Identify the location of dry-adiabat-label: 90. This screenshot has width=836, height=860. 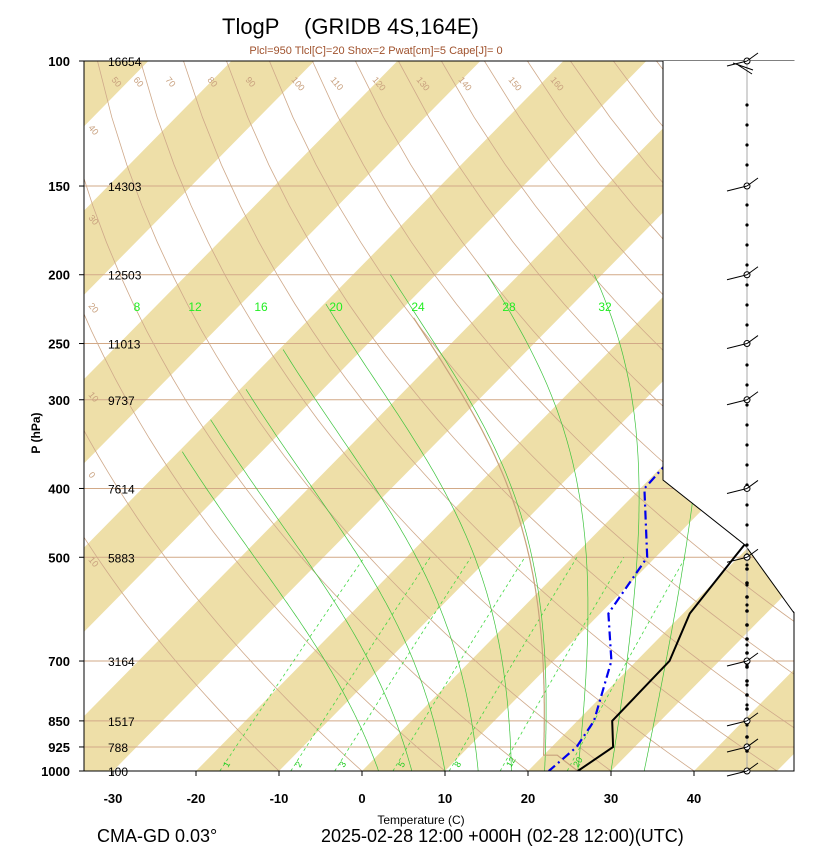
(250, 82).